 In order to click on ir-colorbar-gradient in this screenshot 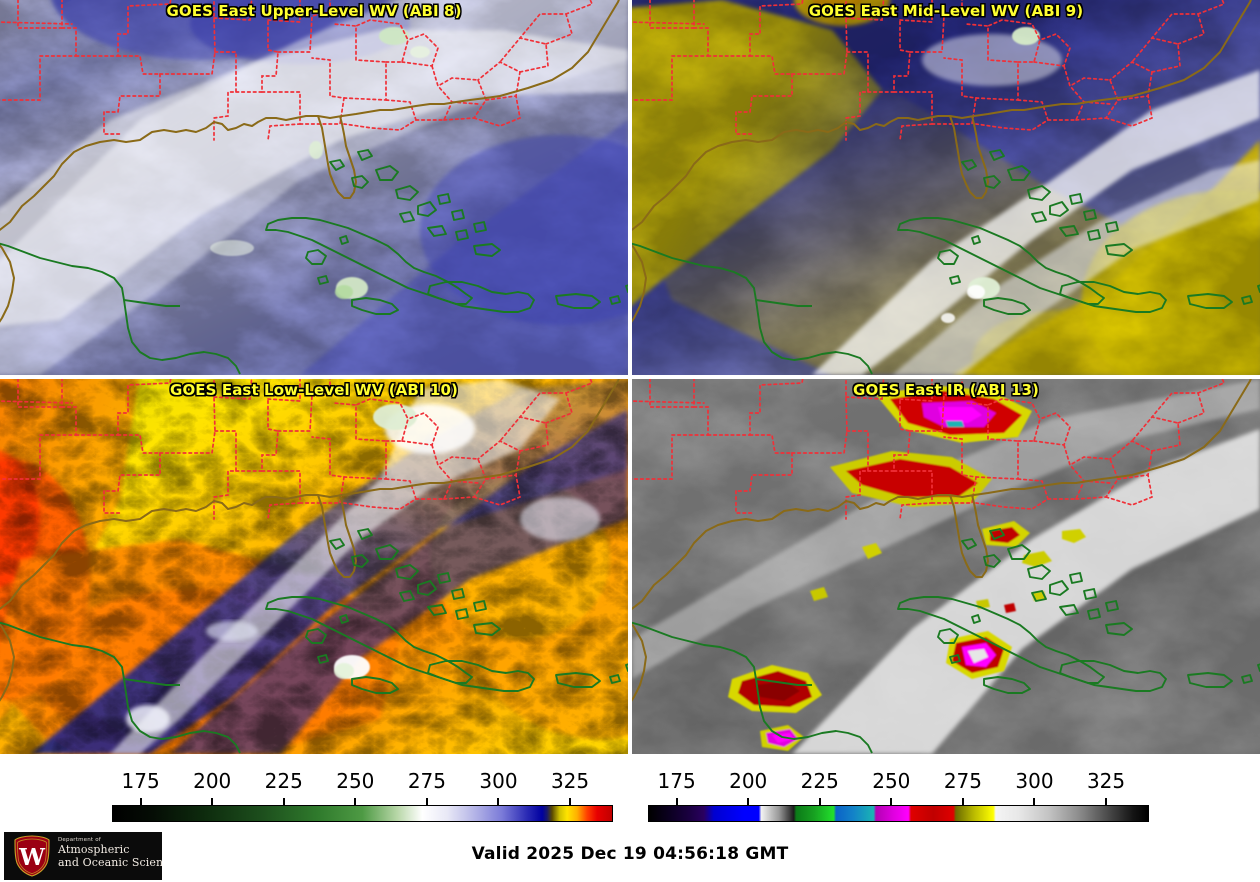, I will do `click(898, 813)`.